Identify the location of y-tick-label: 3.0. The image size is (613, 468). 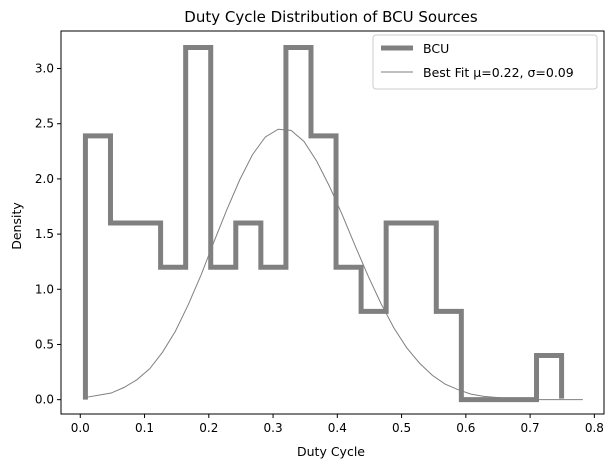
(44, 69).